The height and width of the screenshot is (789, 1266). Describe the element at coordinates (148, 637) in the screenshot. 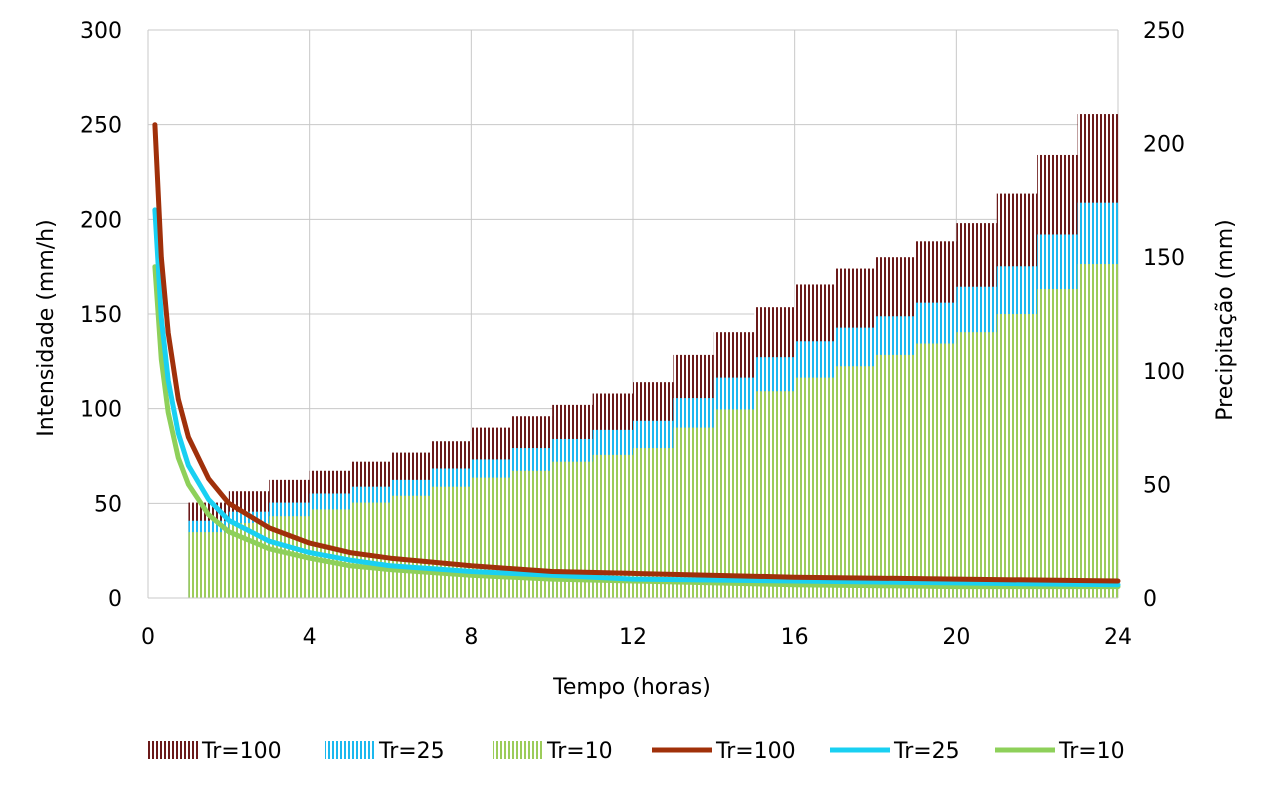

I see `x-tick-label: 0` at that location.